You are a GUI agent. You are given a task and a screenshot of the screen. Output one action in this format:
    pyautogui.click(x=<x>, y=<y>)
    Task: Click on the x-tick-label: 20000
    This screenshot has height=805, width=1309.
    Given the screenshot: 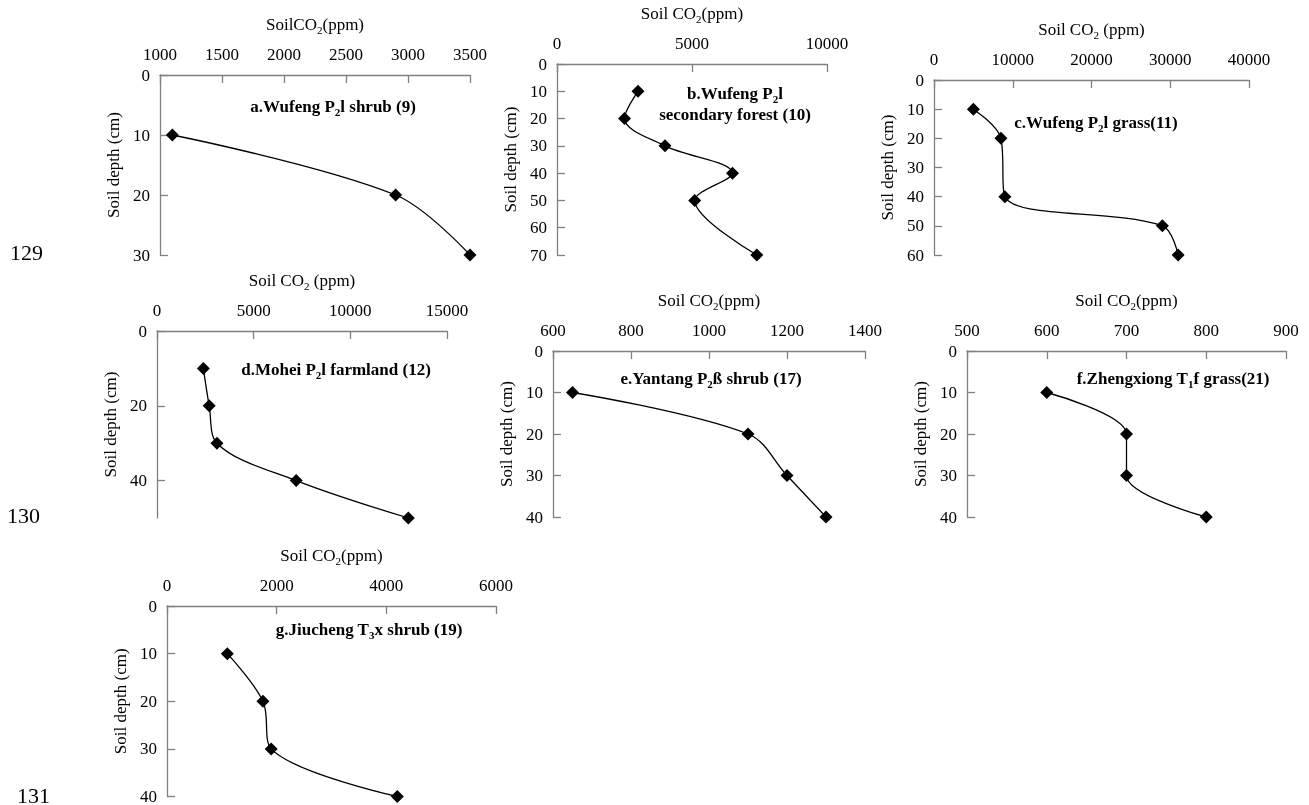 What is the action you would take?
    pyautogui.click(x=1091, y=59)
    